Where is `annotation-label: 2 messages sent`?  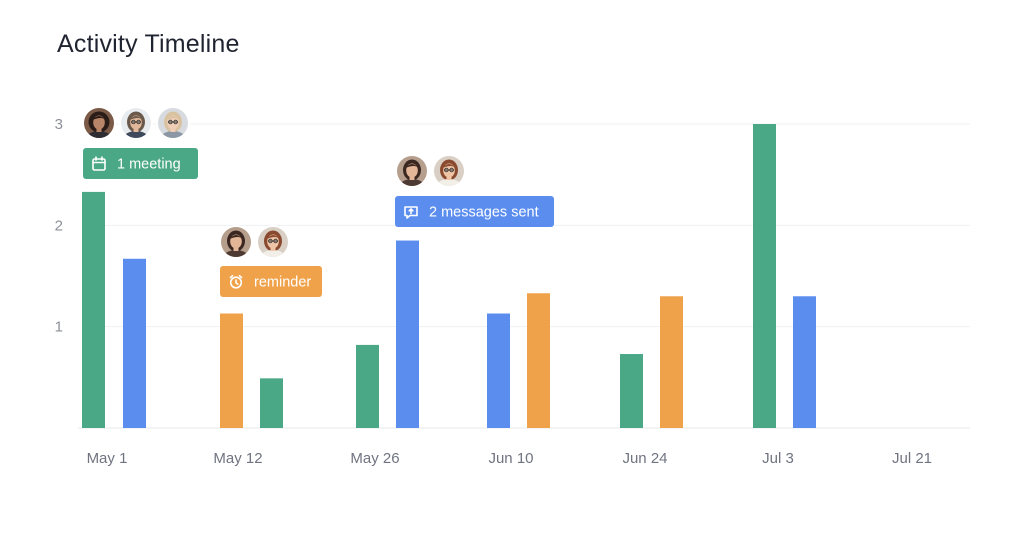
annotation-label: 2 messages sent is located at coordinates (484, 213).